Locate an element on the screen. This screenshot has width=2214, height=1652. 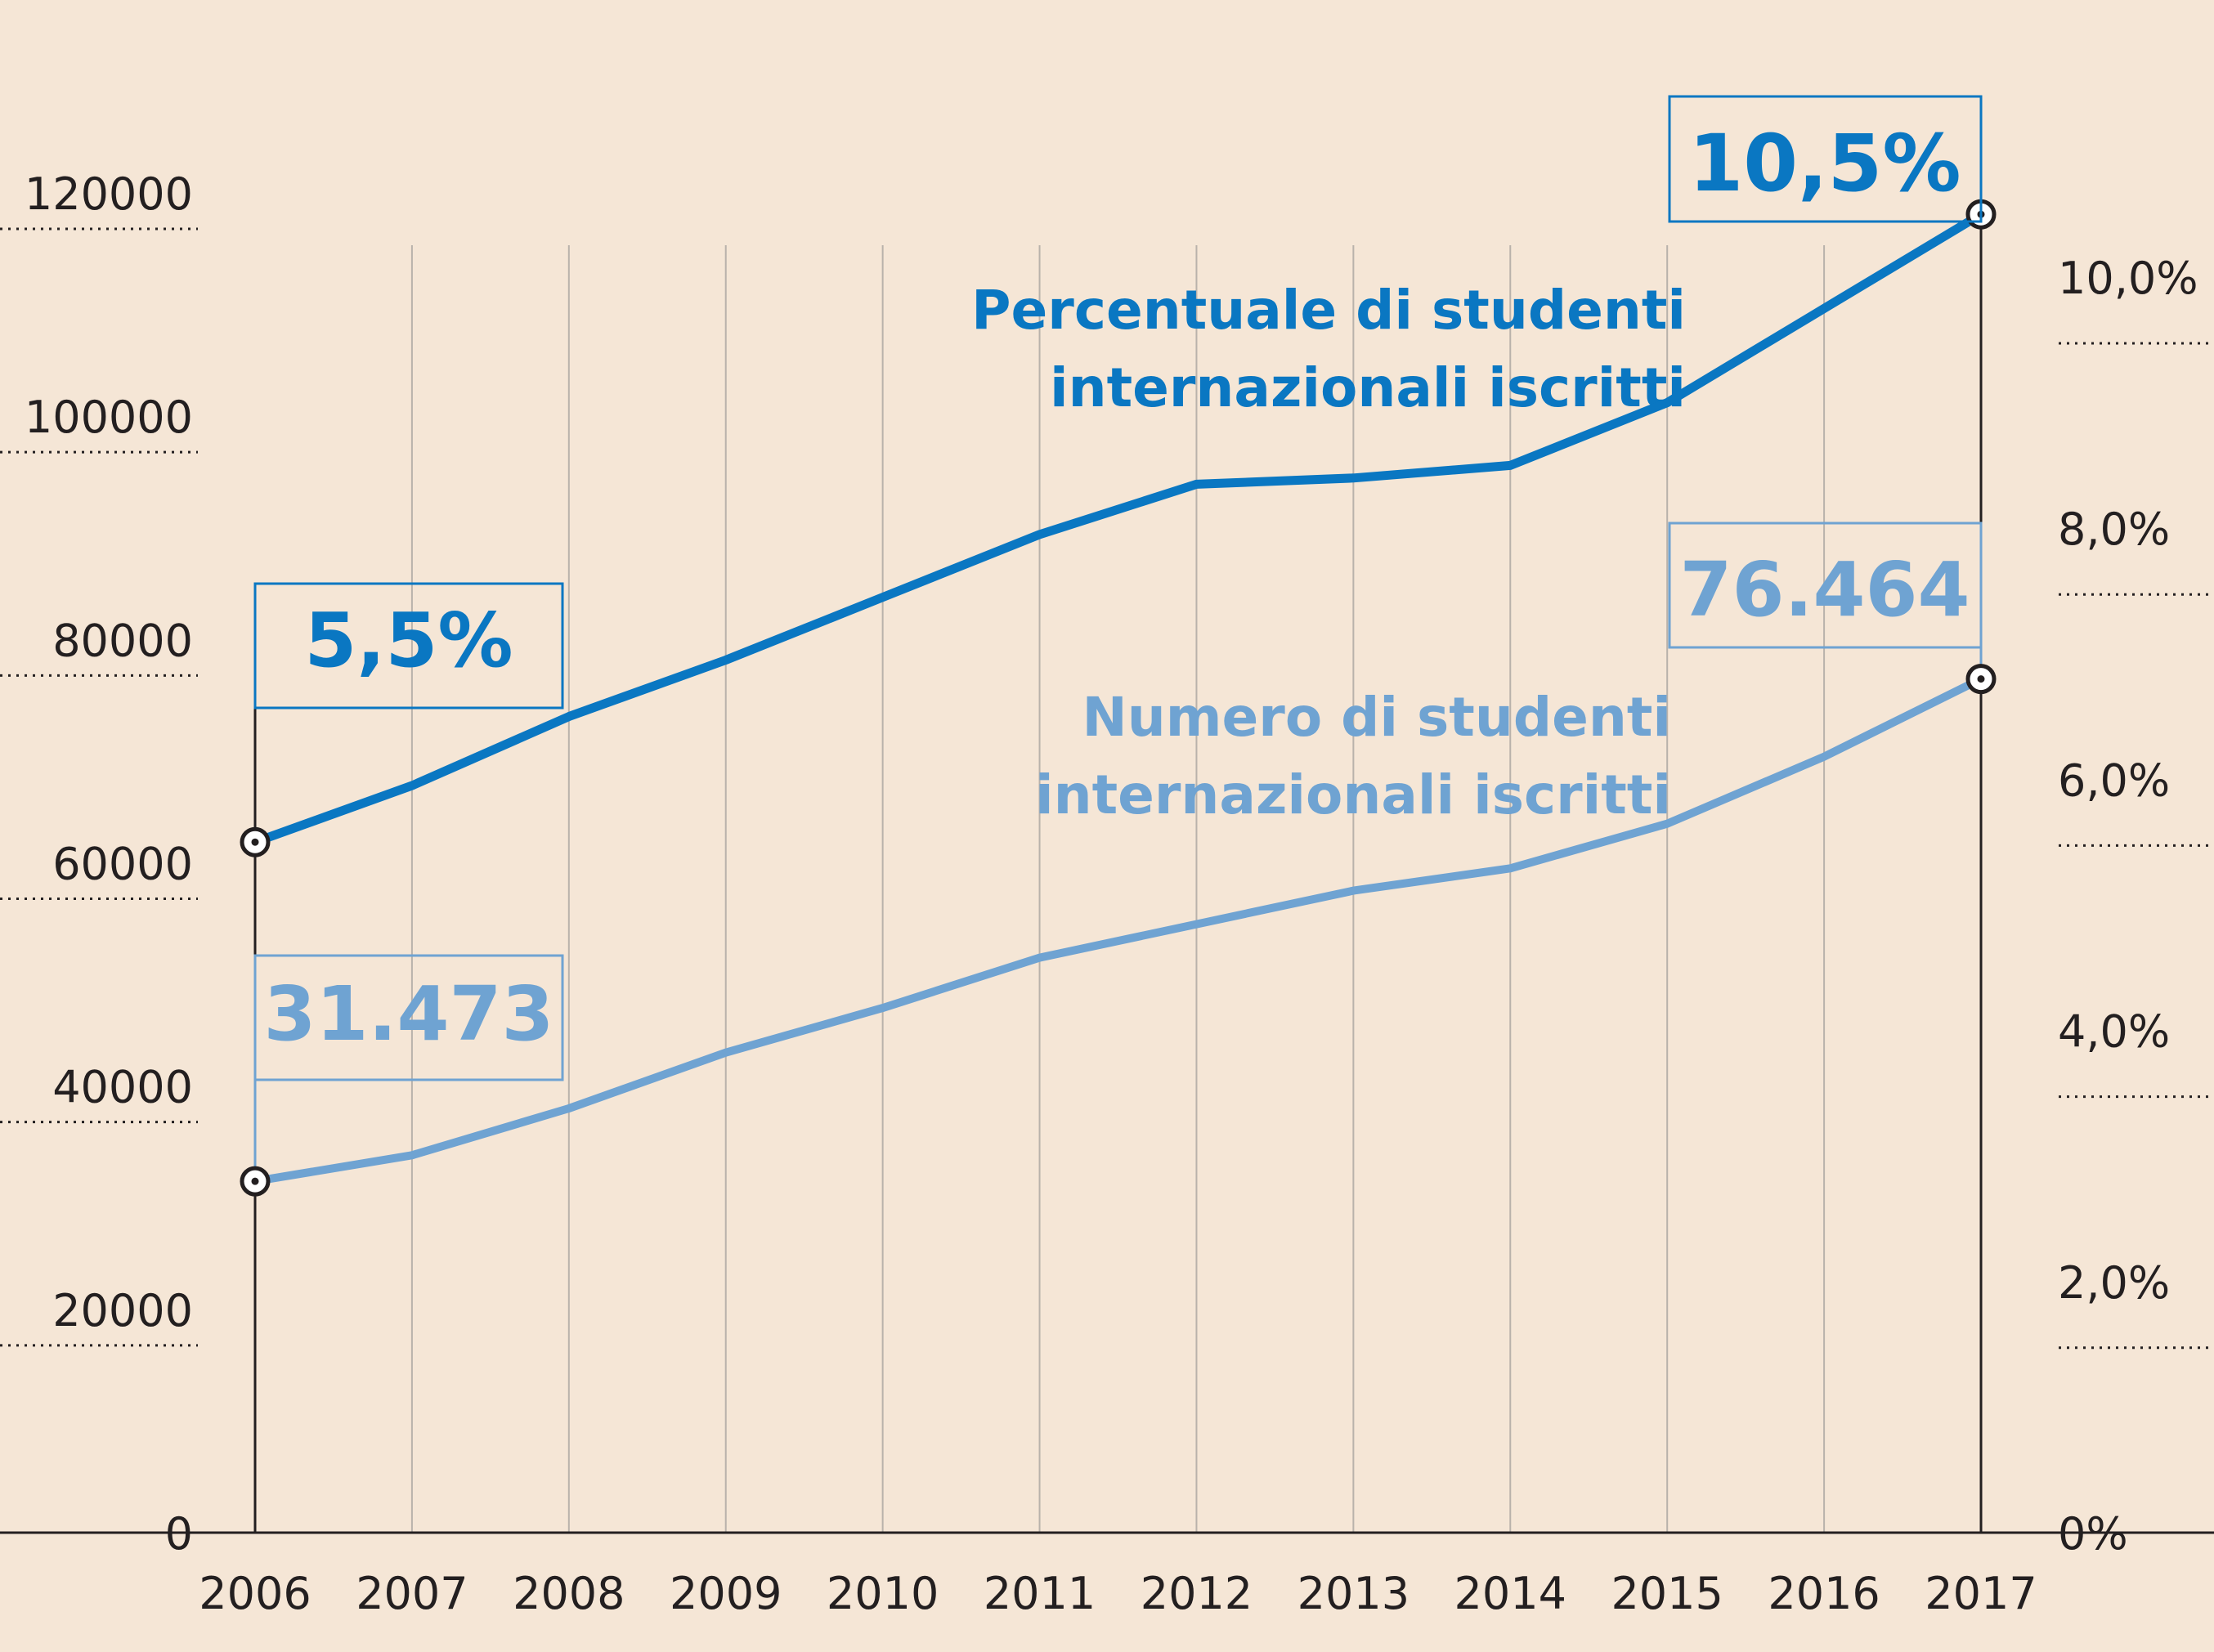
num-marker-2017-dot is located at coordinates (1981, 679).